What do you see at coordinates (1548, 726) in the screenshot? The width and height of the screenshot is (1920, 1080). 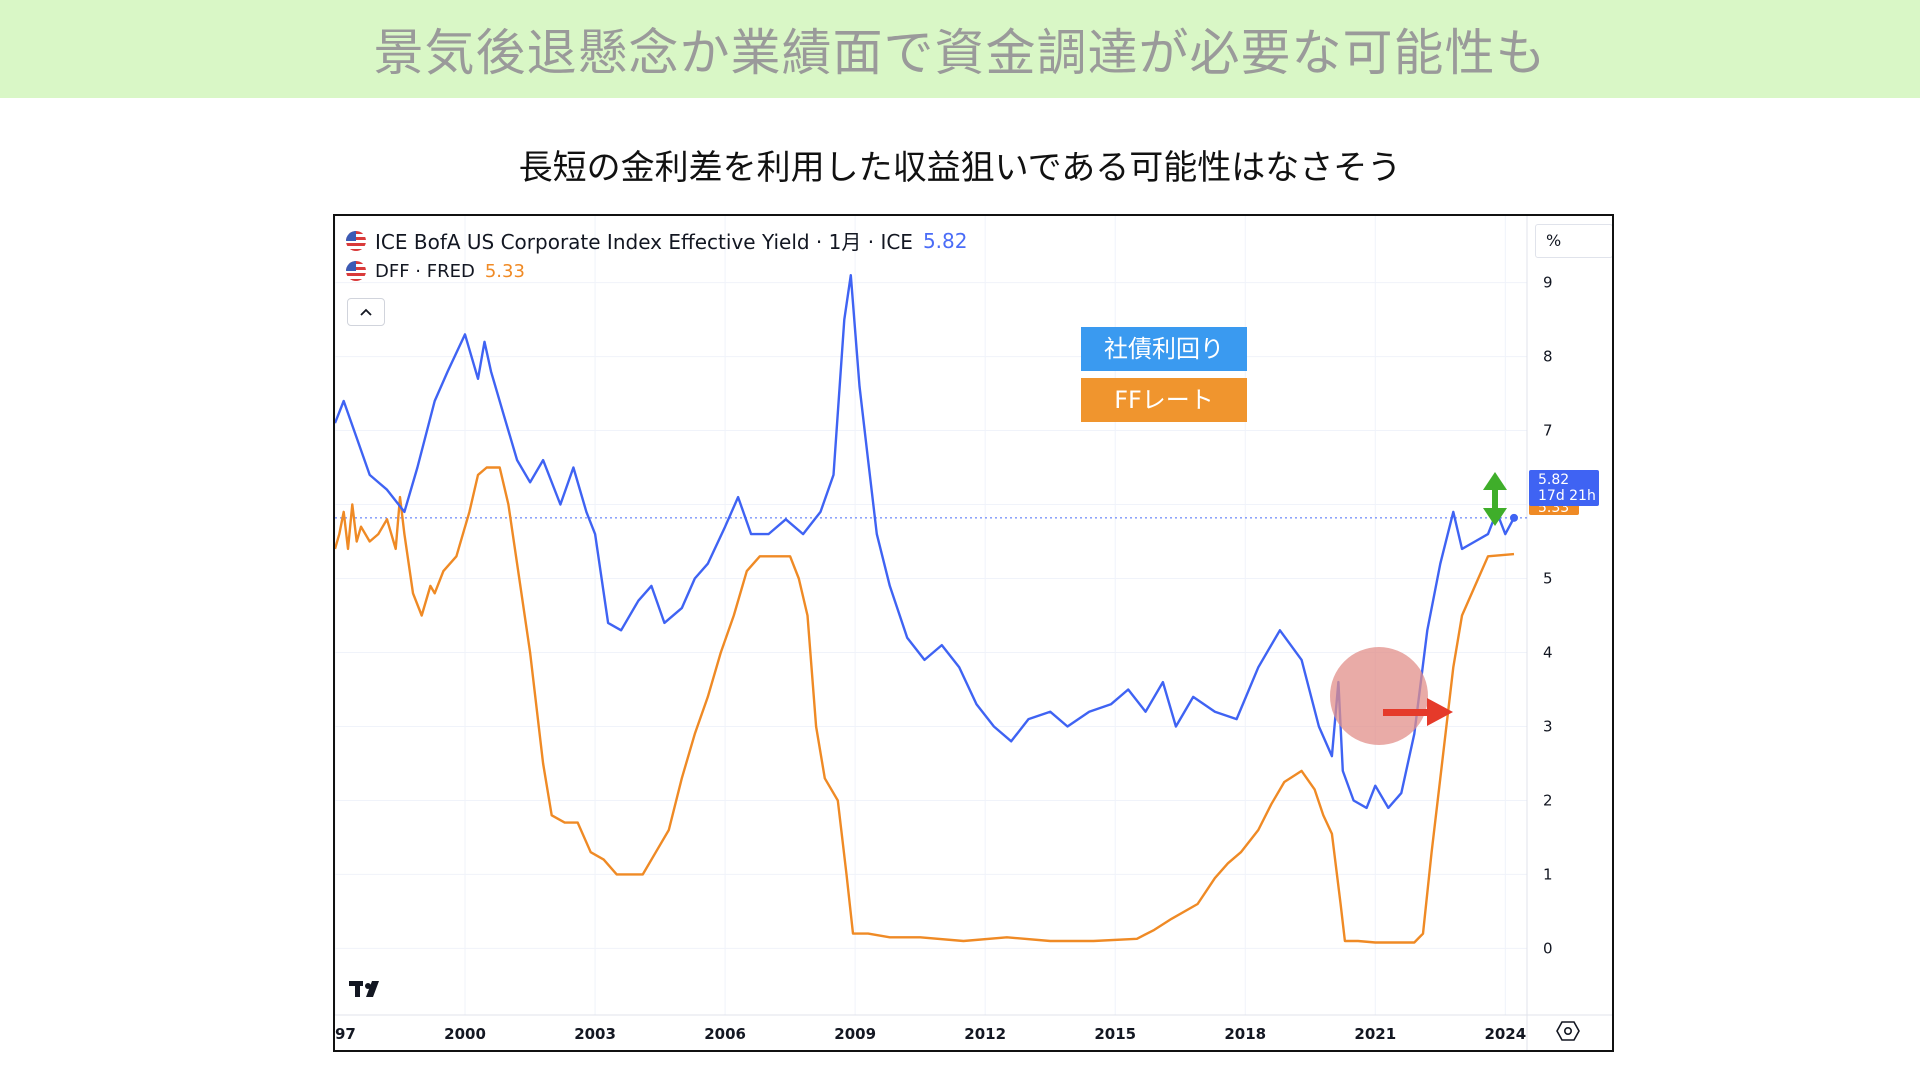 I see `y-tick-label: 3` at bounding box center [1548, 726].